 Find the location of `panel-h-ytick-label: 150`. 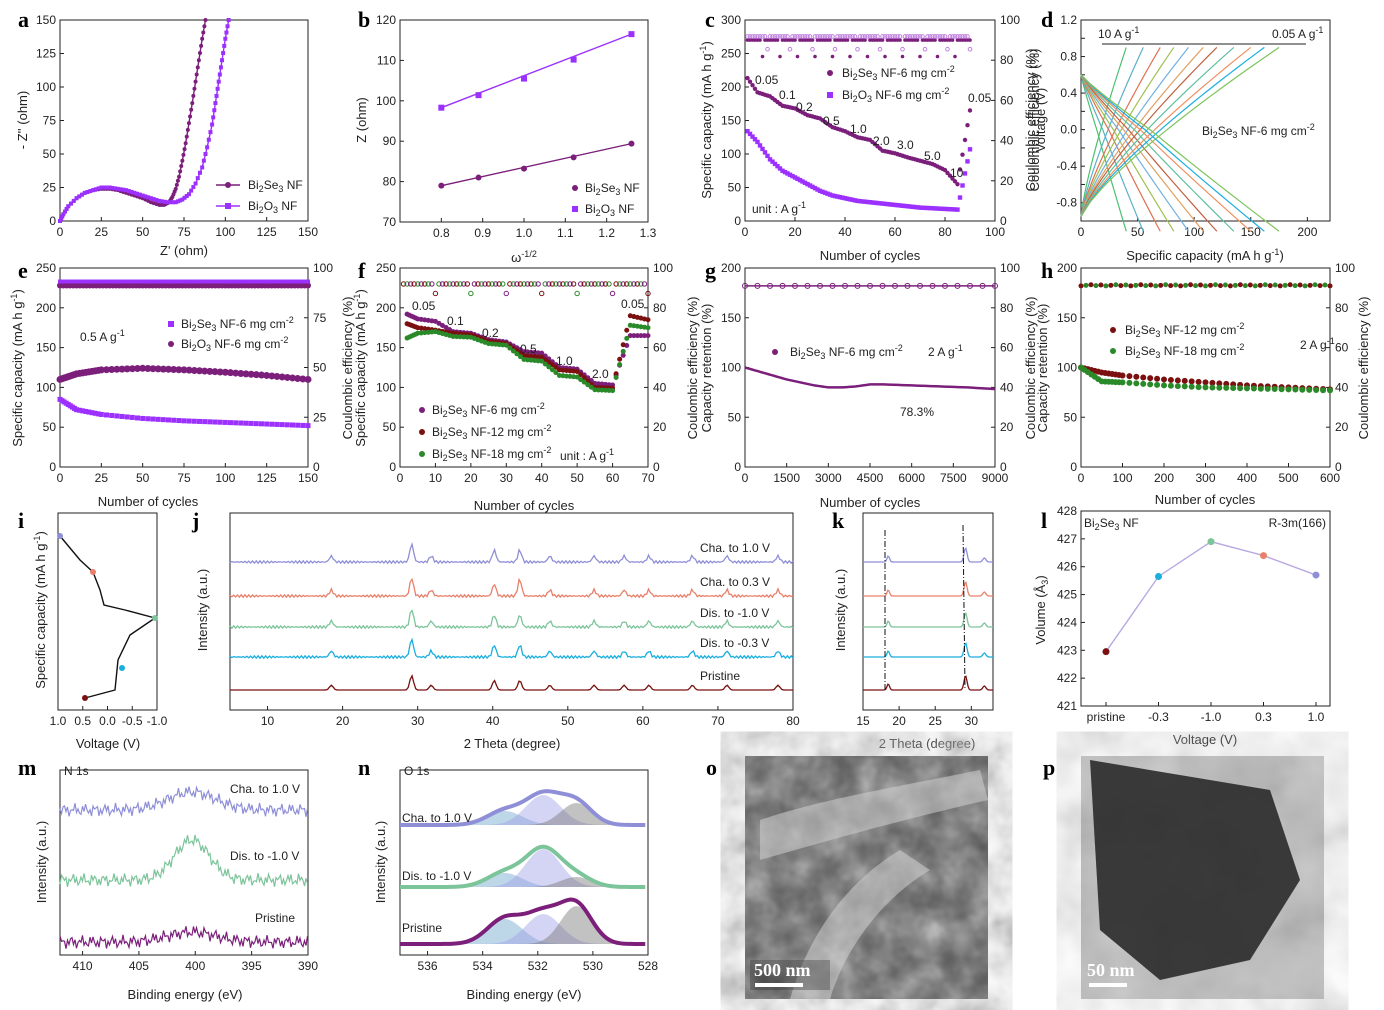

panel-h-ytick-label: 150 is located at coordinates (1067, 318).